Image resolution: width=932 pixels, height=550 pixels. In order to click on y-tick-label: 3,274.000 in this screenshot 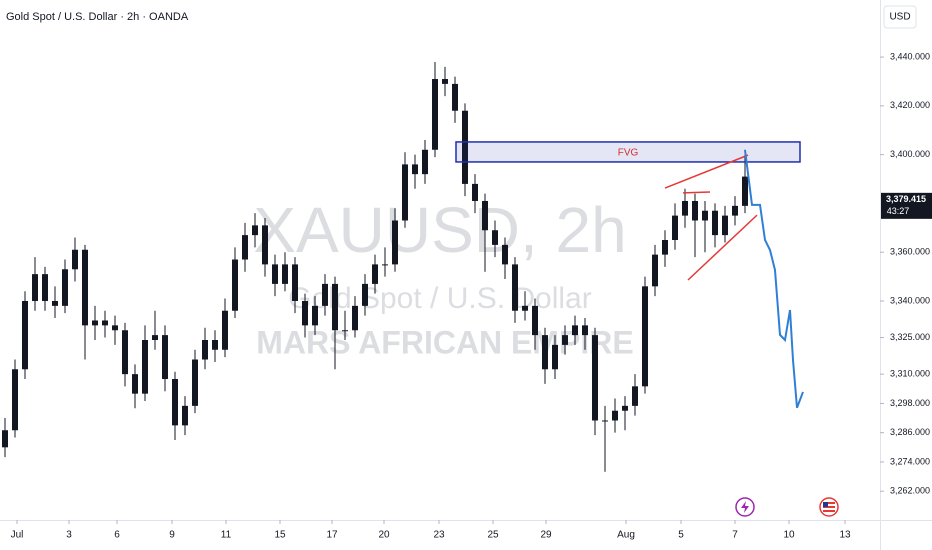, I will do `click(910, 461)`.